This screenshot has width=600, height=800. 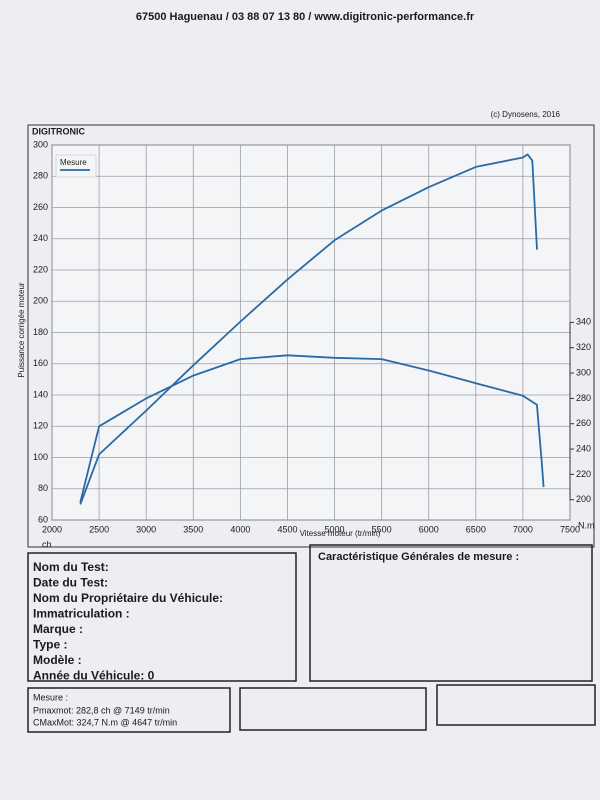 I want to click on y-unit: ch, so click(x=47, y=544).